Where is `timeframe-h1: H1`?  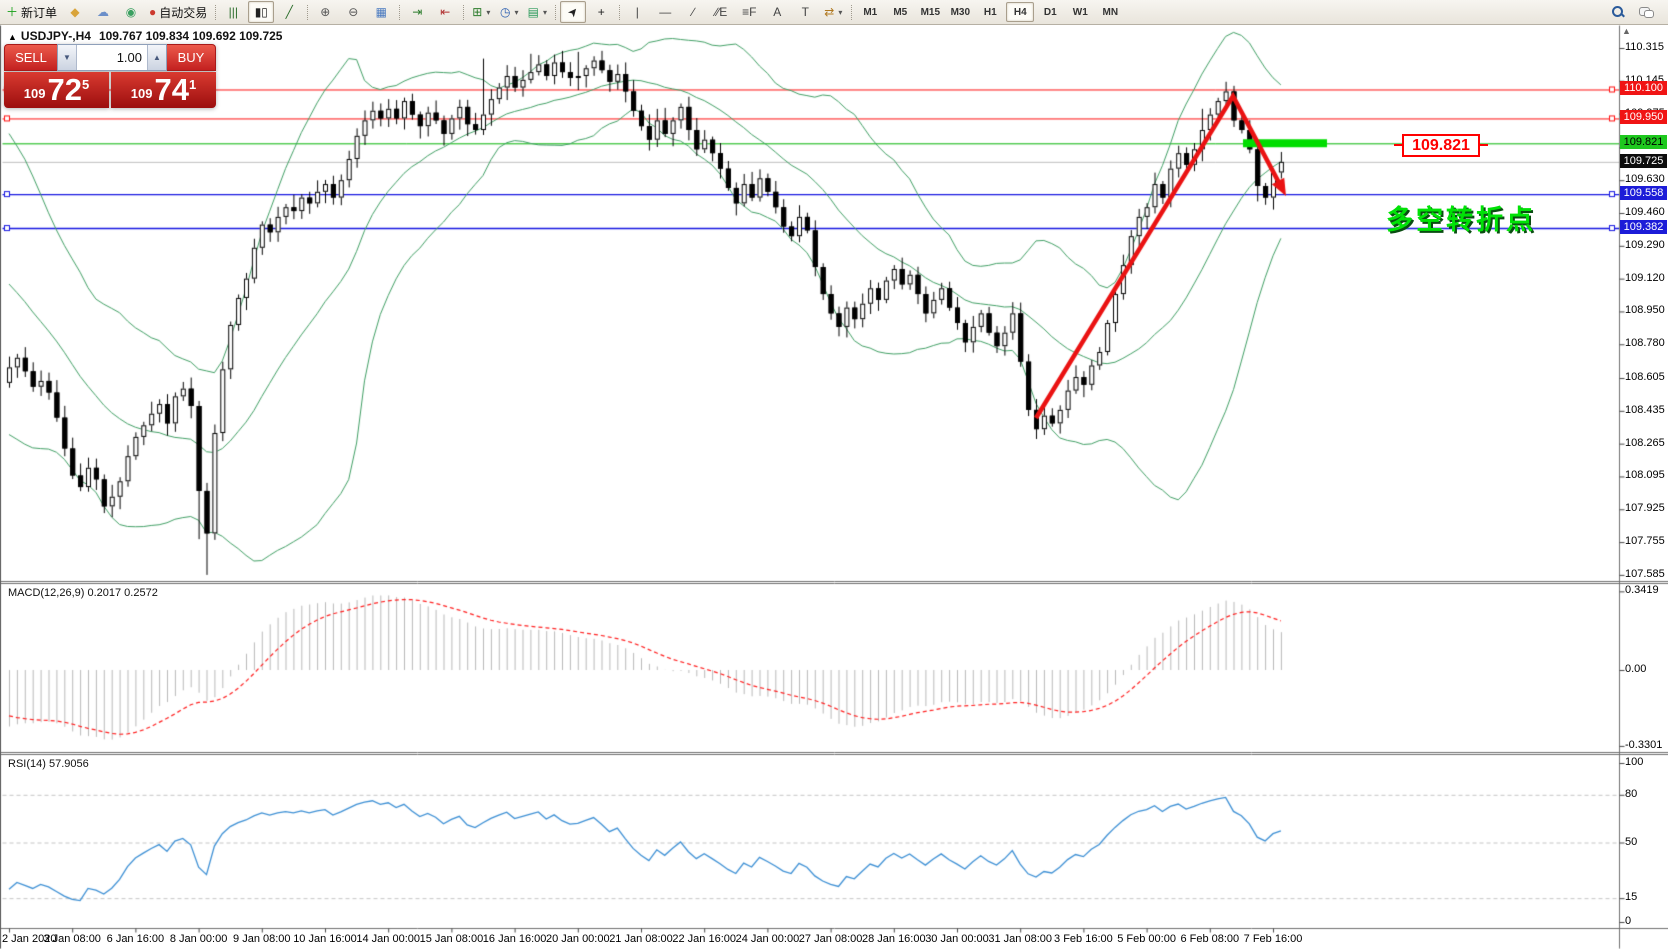 timeframe-h1: H1 is located at coordinates (990, 12).